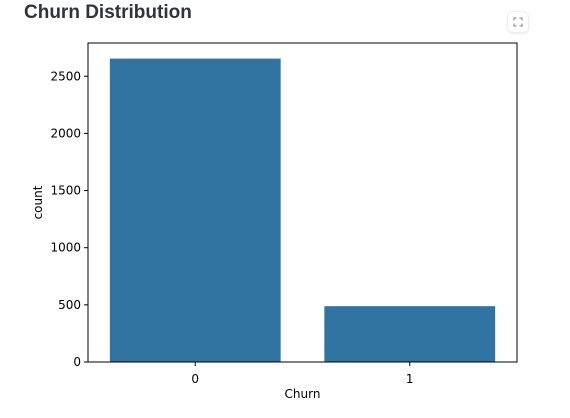  I want to click on y-tick-label: 2000, so click(65, 133).